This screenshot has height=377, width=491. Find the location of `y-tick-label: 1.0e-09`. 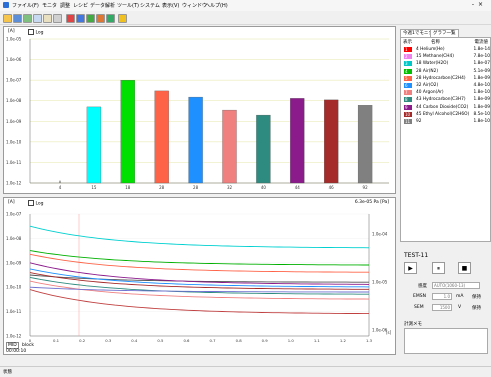

y-tick-label: 1.0e-09 is located at coordinates (14, 262).